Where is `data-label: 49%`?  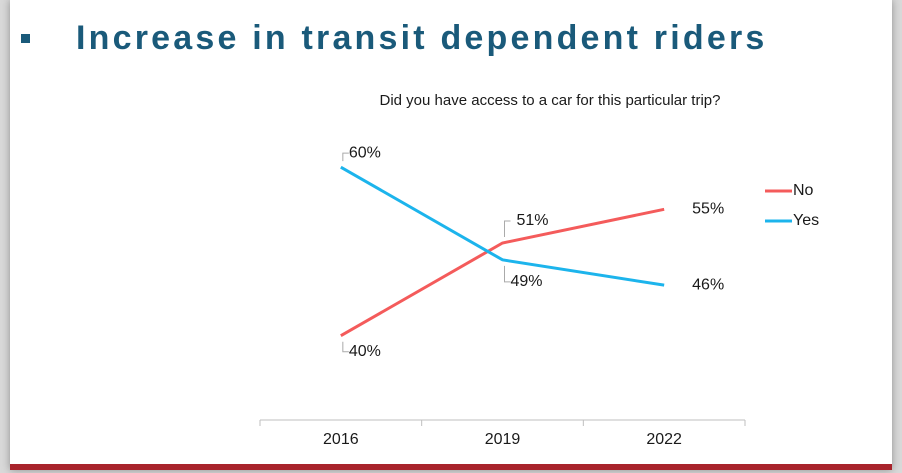 data-label: 49% is located at coordinates (527, 281).